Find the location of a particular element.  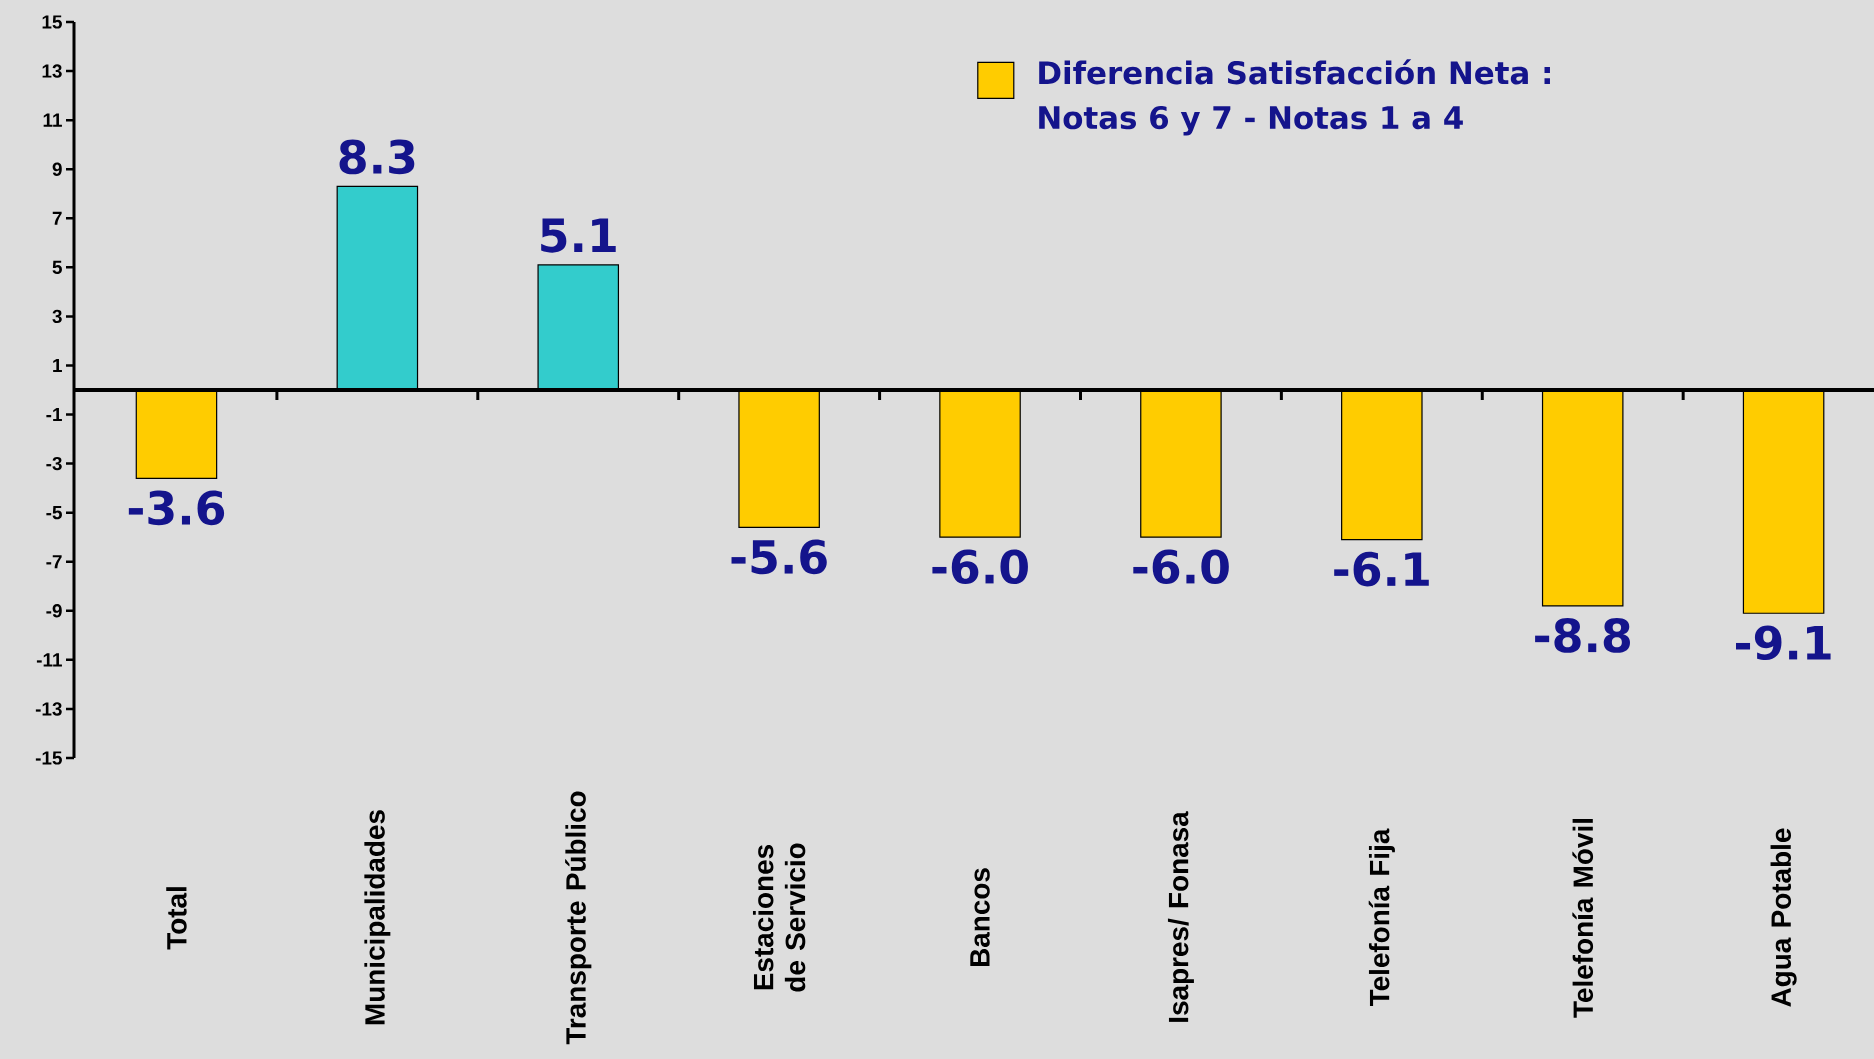

x-tick-label: Bancos is located at coordinates (980, 917).